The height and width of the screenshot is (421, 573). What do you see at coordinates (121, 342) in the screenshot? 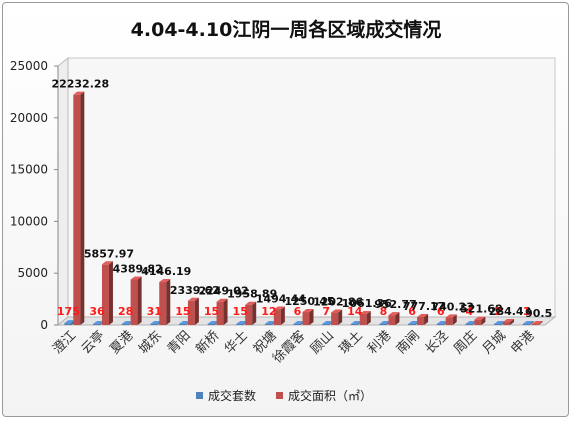
I see `x-tick-label: 夏港` at bounding box center [121, 342].